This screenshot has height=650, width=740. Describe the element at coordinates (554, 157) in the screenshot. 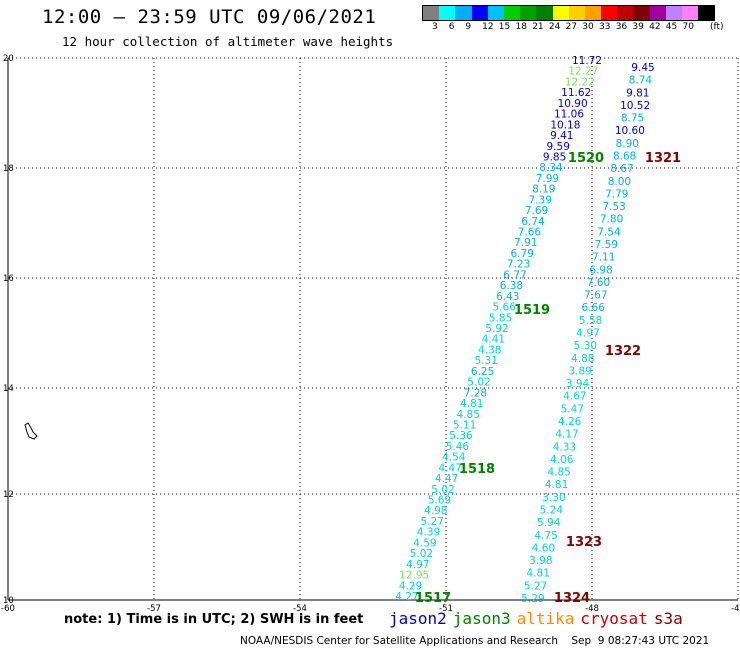

I see `wave-height-value: 9.85` at that location.